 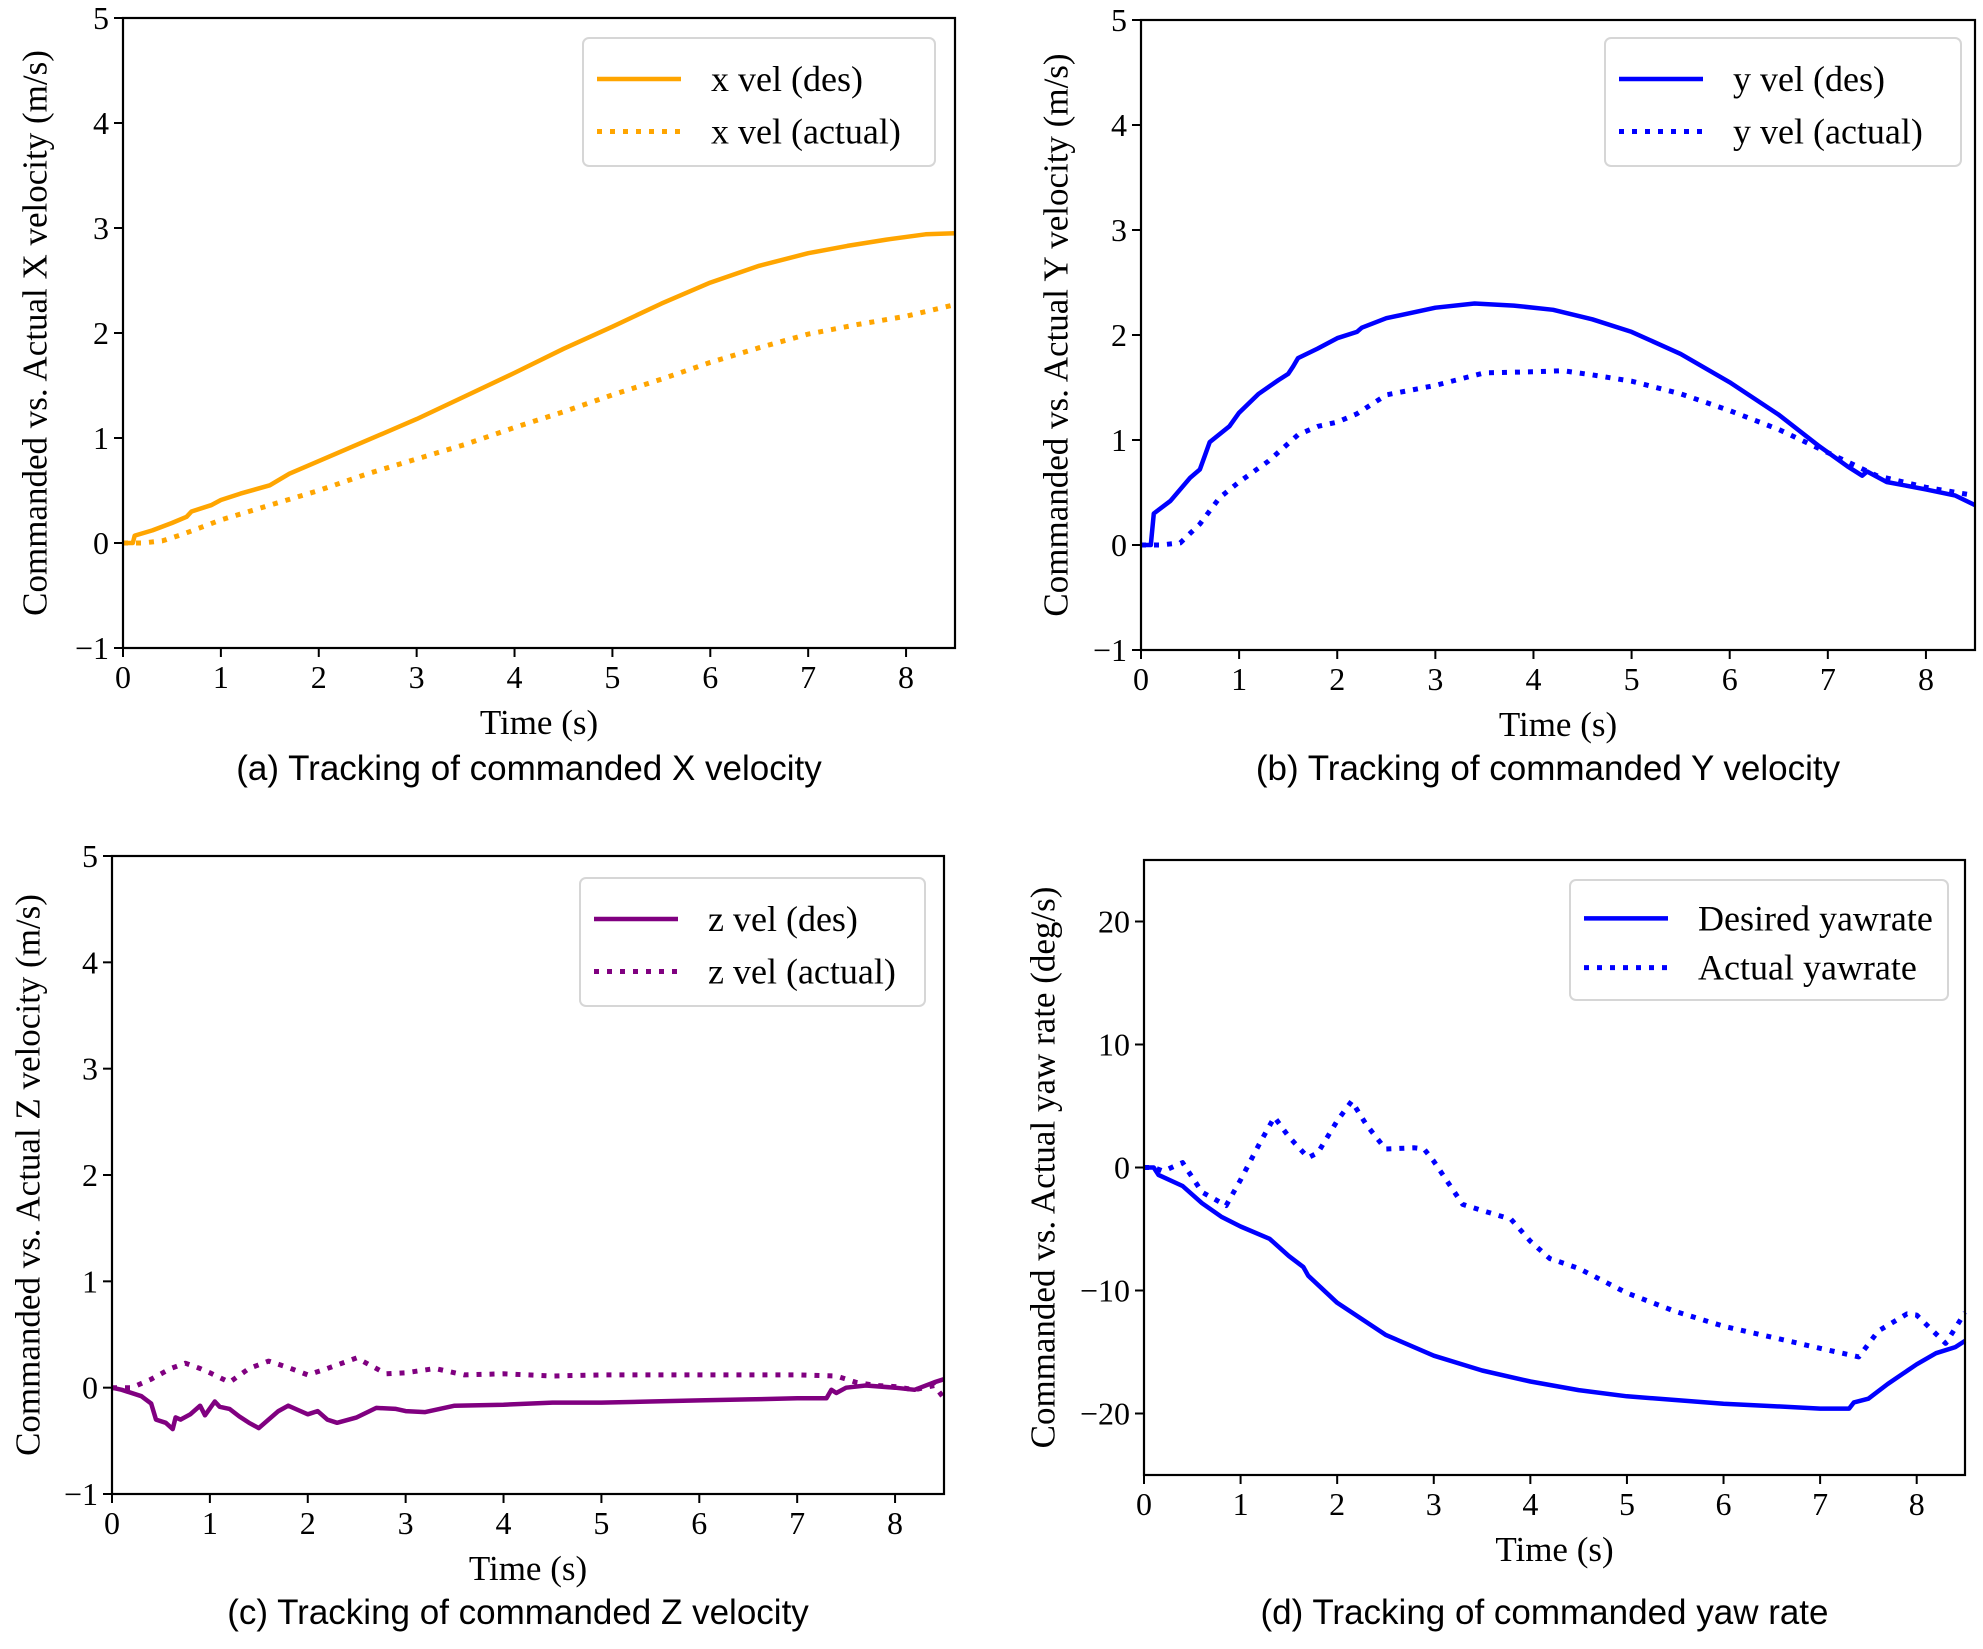 I want to click on caption-d: (d) Tracking of commanded yaw rate, so click(x=1544, y=1612).